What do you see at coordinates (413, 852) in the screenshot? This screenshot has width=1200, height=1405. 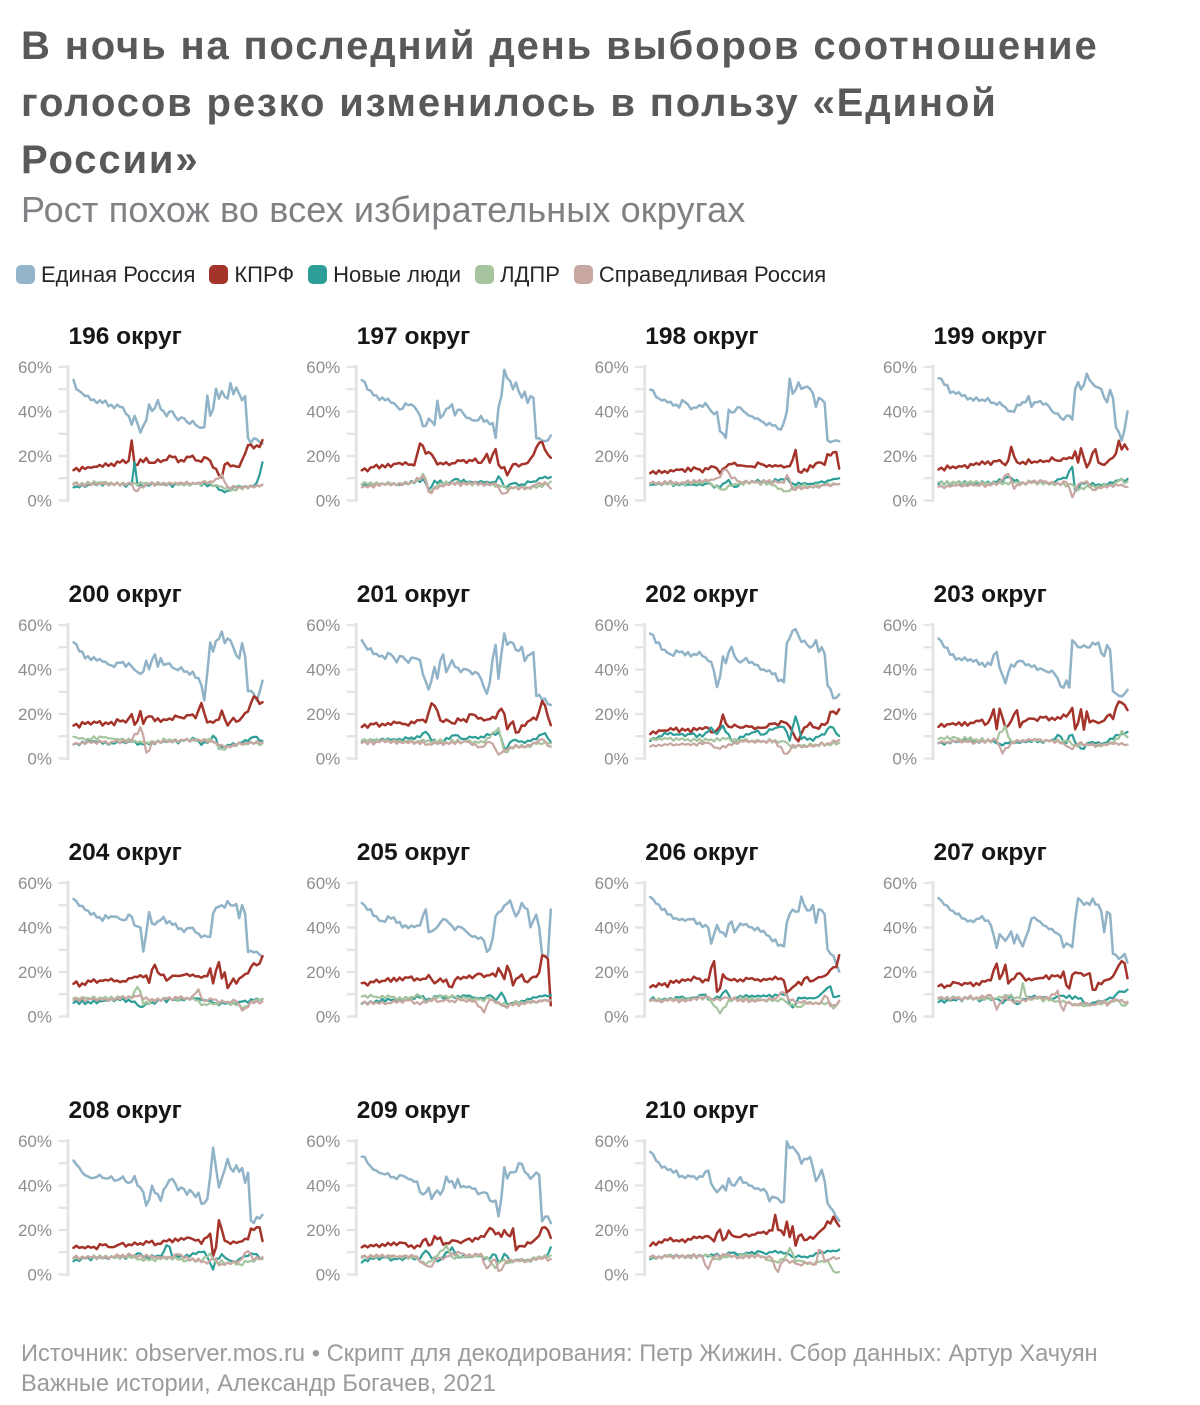 I see `svg-text: 205 округ` at bounding box center [413, 852].